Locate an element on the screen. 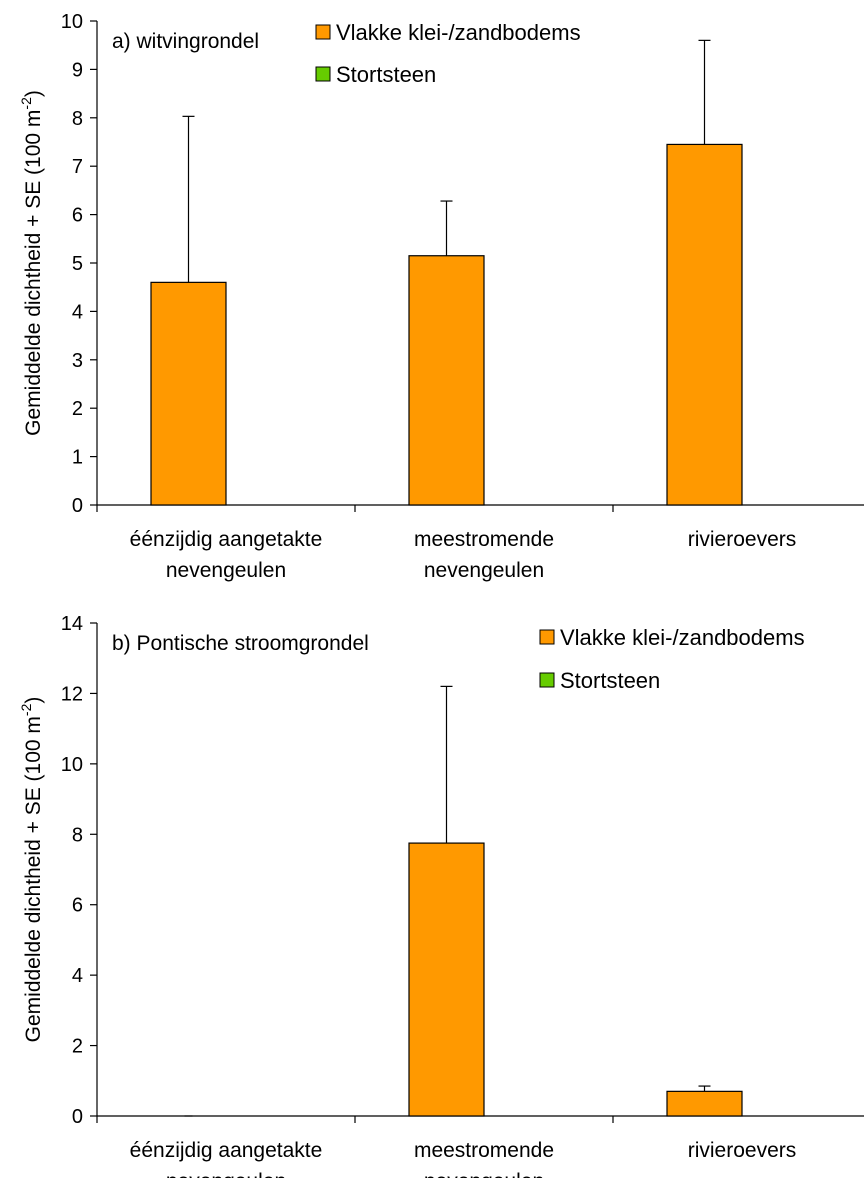 The height and width of the screenshot is (1178, 864). panel-title: b) Pontische stroomgrondel is located at coordinates (240, 643).